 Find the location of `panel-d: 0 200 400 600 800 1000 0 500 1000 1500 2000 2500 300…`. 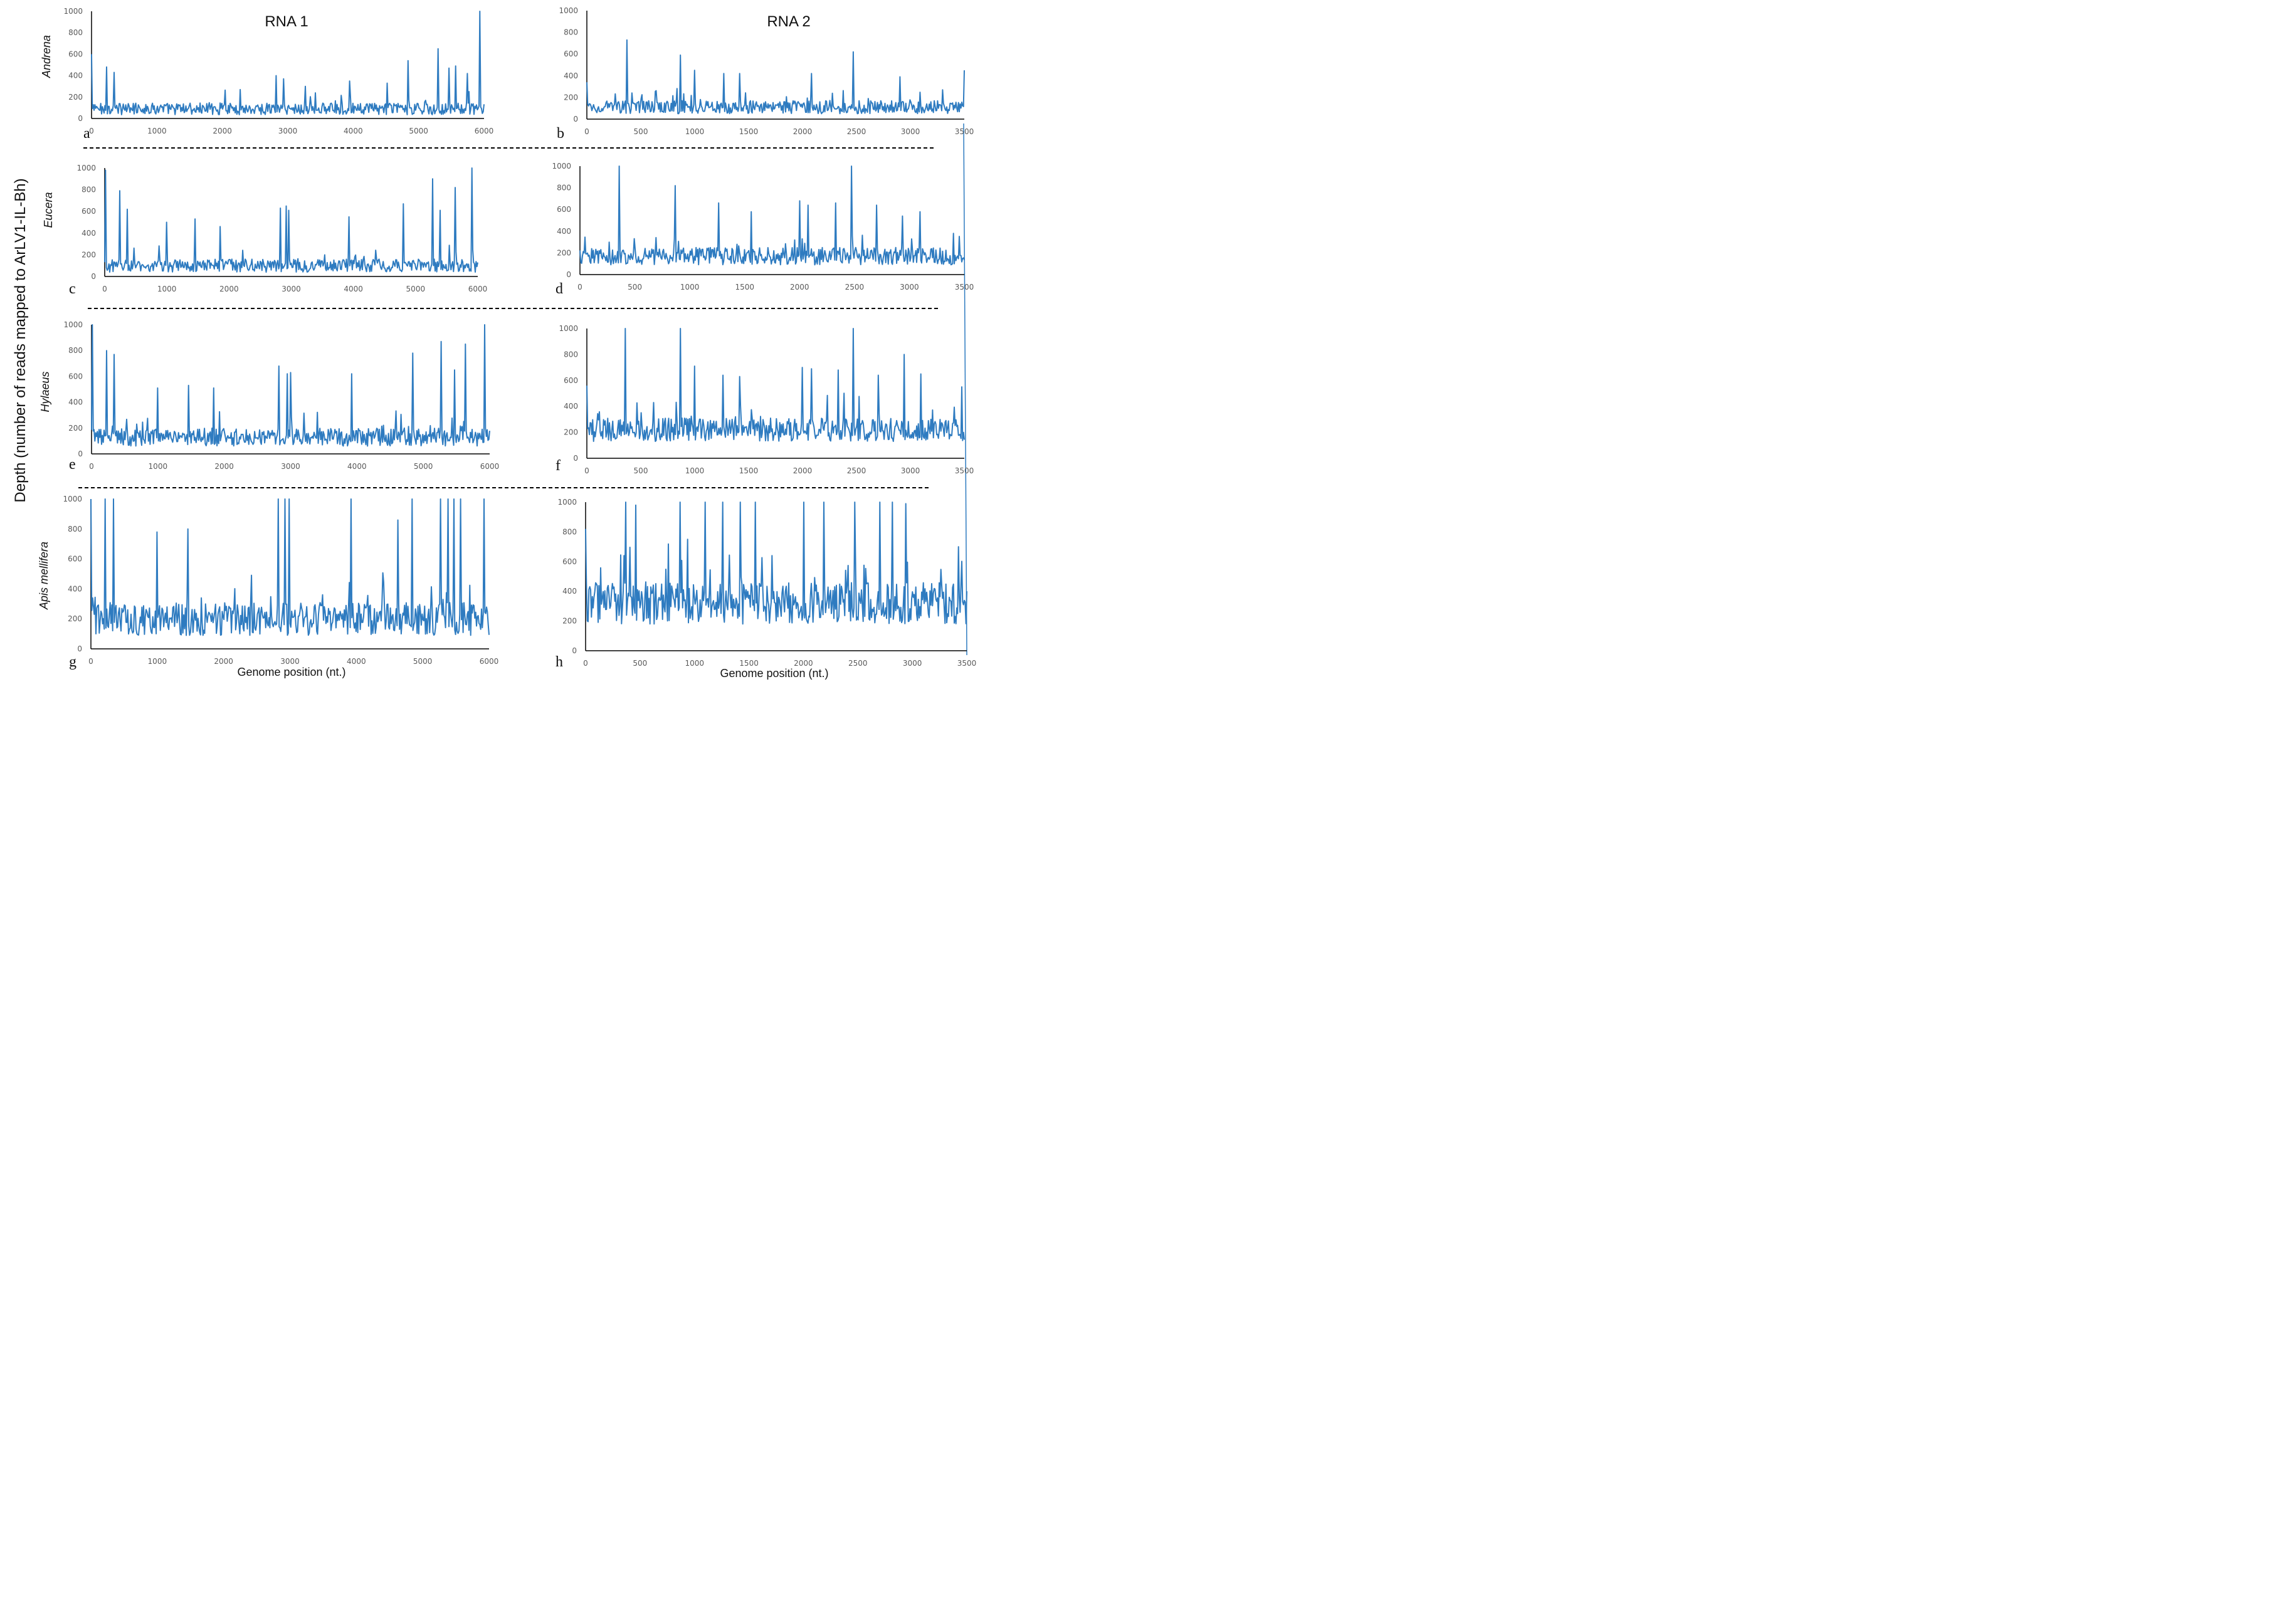

panel-d: 0 200 400 600 800 1000 0 500 1000 1500 2000 2500 300… is located at coordinates (763, 229).